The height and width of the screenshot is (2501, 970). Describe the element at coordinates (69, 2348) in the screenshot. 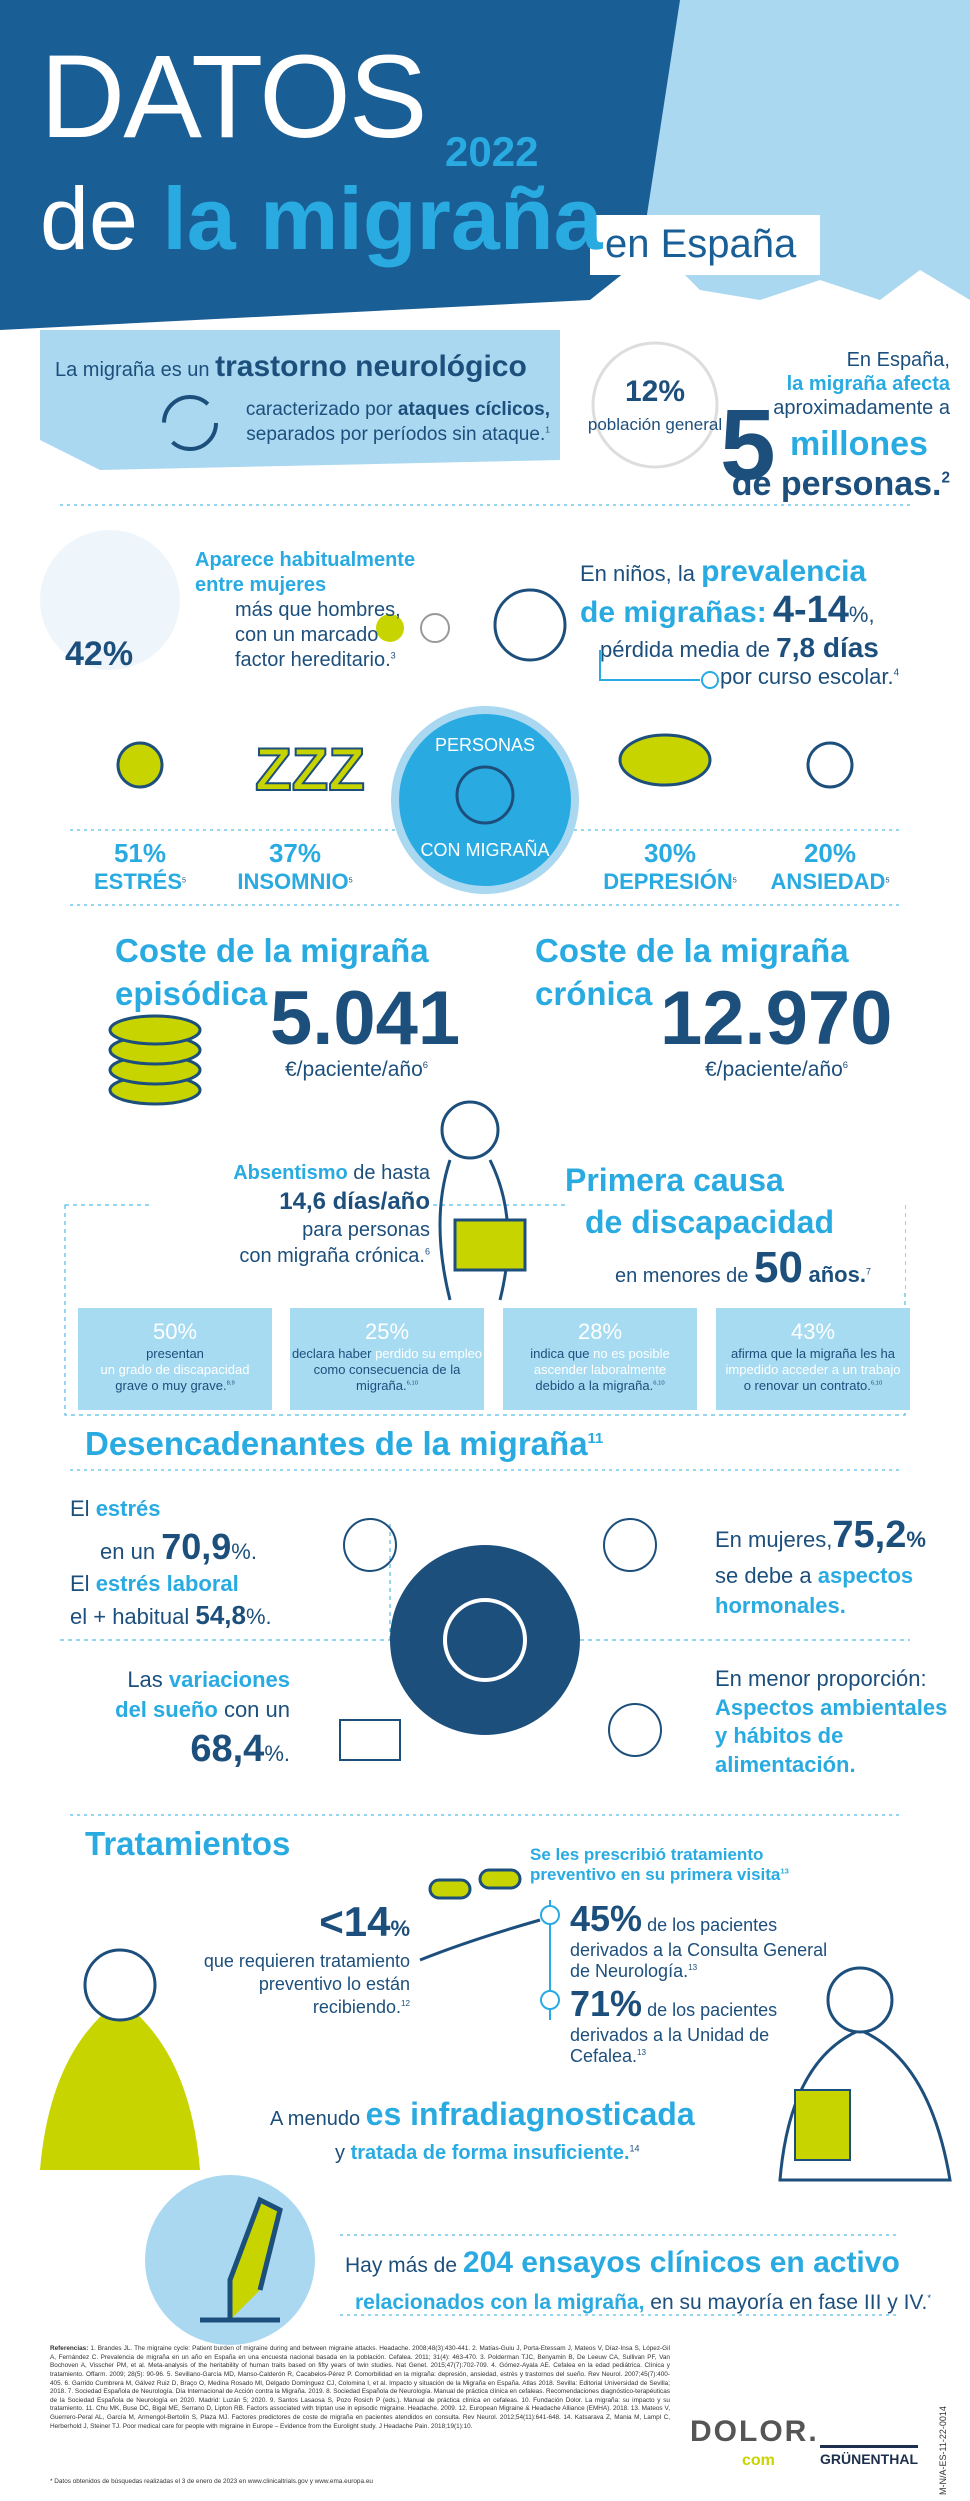

I see `text: Referencias:` at that location.